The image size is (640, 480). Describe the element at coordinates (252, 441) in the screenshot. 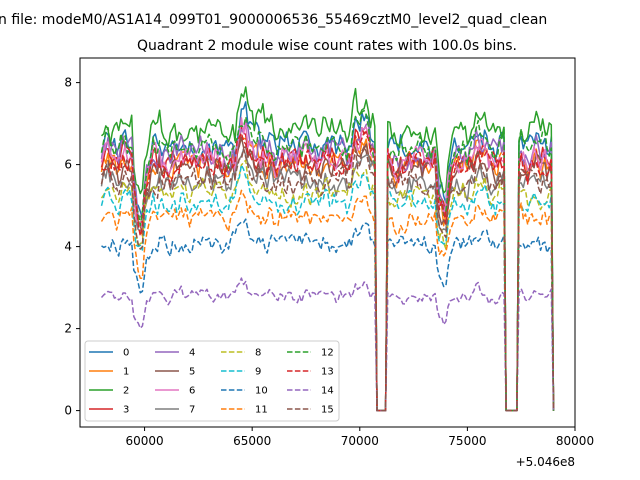

I see `x-tick-label: 65000` at that location.